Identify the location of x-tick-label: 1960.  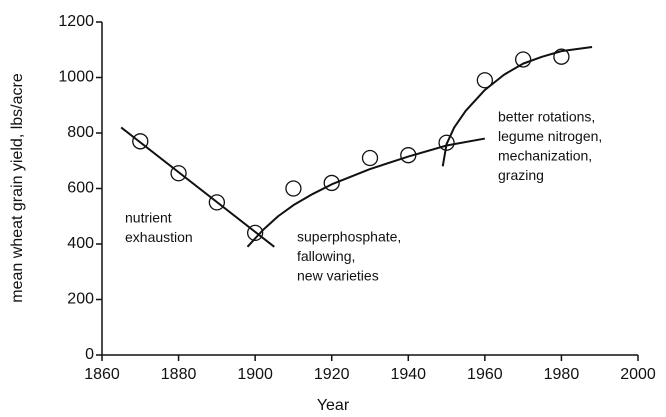
(485, 374).